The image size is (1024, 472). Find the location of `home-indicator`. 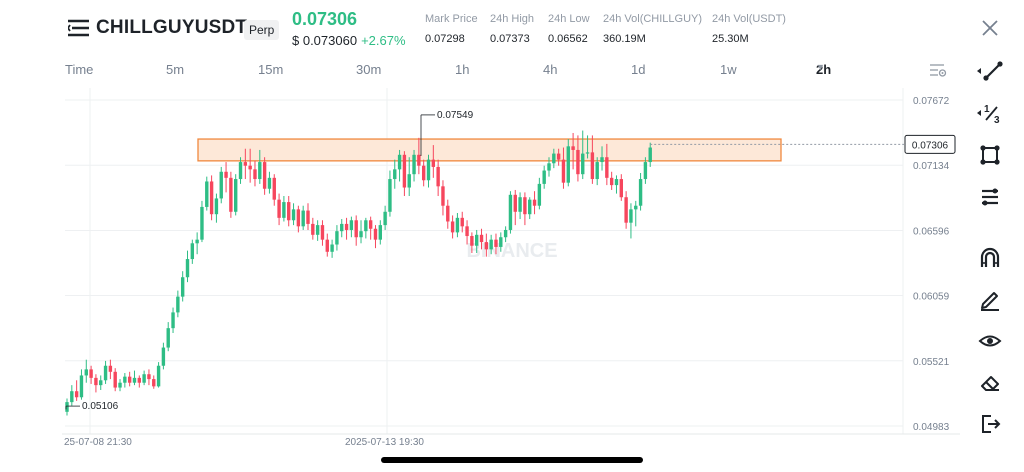

home-indicator is located at coordinates (512, 460).